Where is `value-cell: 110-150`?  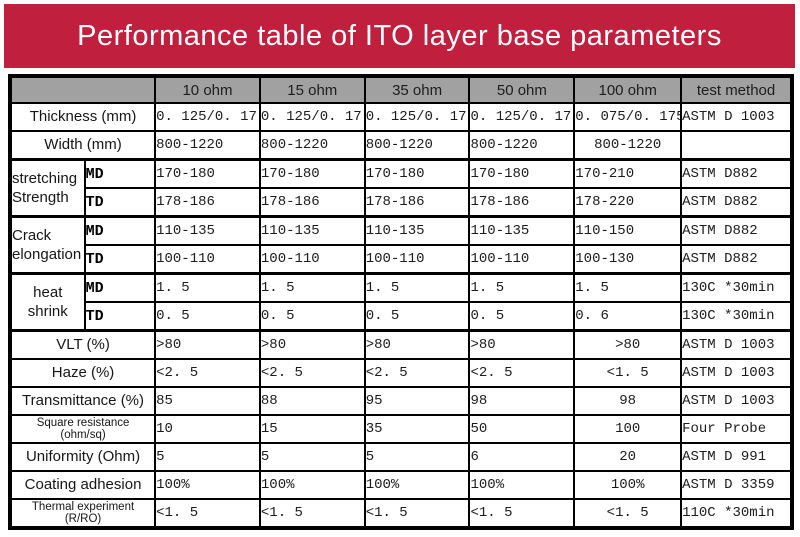
value-cell: 110-150 is located at coordinates (628, 230).